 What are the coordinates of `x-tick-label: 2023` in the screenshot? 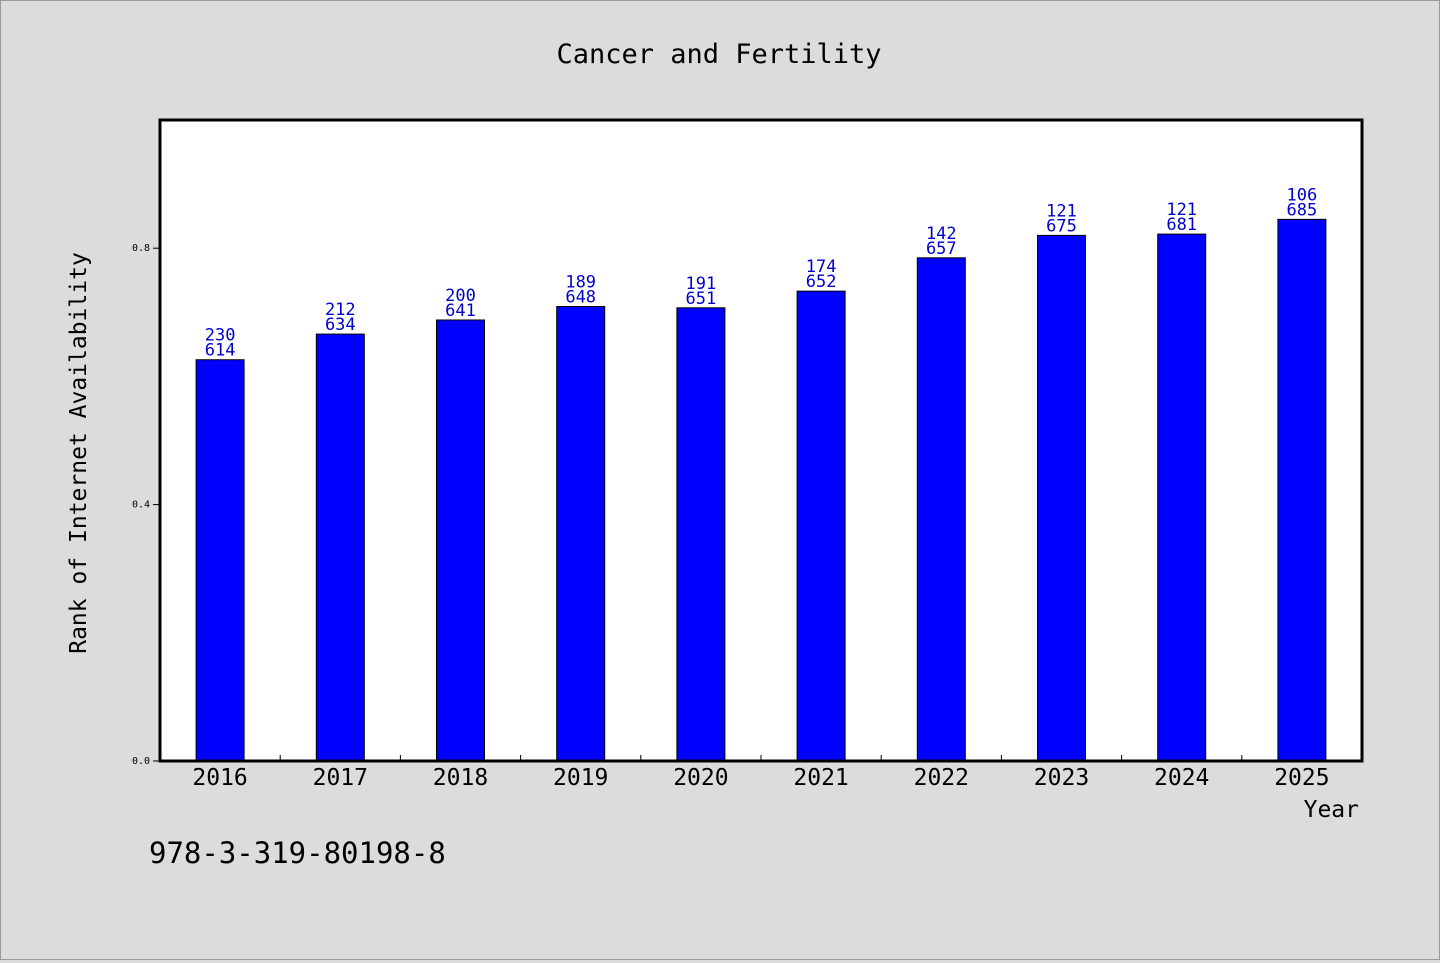 It's located at (1061, 778).